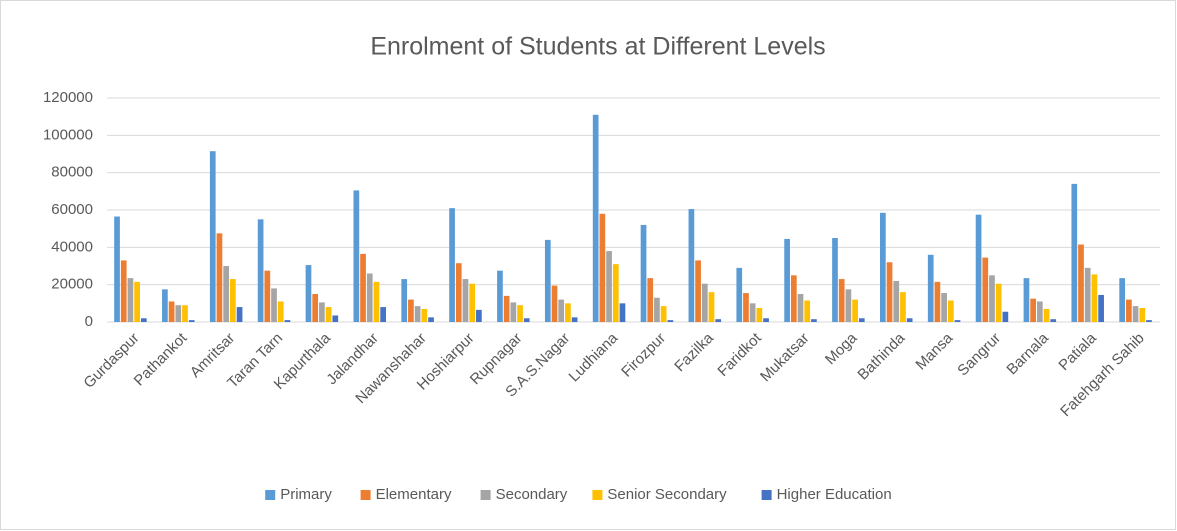 This screenshot has width=1177, height=531. What do you see at coordinates (89, 321) in the screenshot?
I see `y-tick-label: 0` at bounding box center [89, 321].